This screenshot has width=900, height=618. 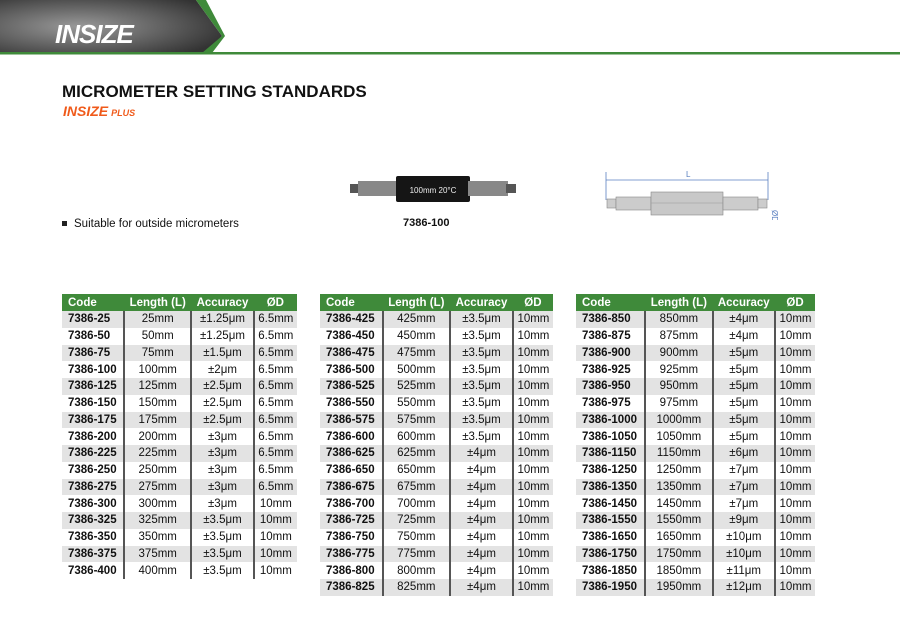 What do you see at coordinates (157, 336) in the screenshot?
I see `length-cell: 50mm` at bounding box center [157, 336].